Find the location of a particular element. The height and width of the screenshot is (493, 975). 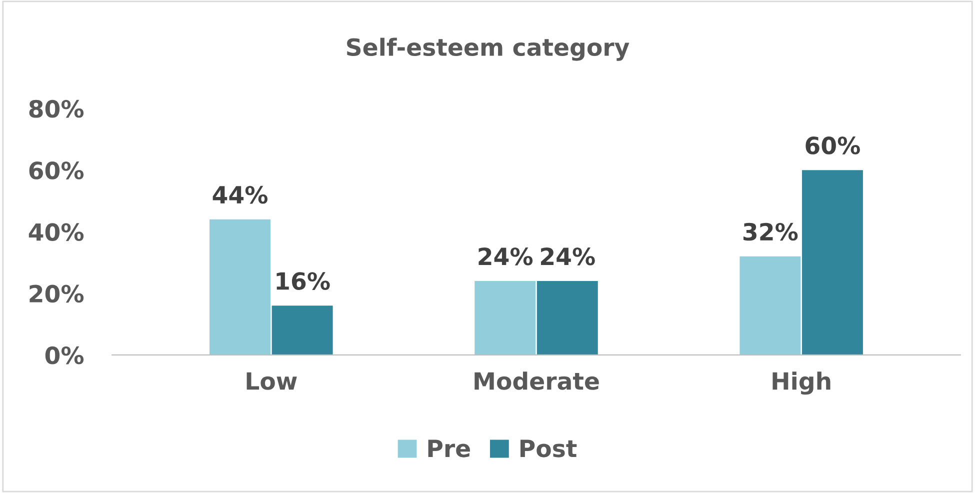

x-tick-label: Low is located at coordinates (271, 381).